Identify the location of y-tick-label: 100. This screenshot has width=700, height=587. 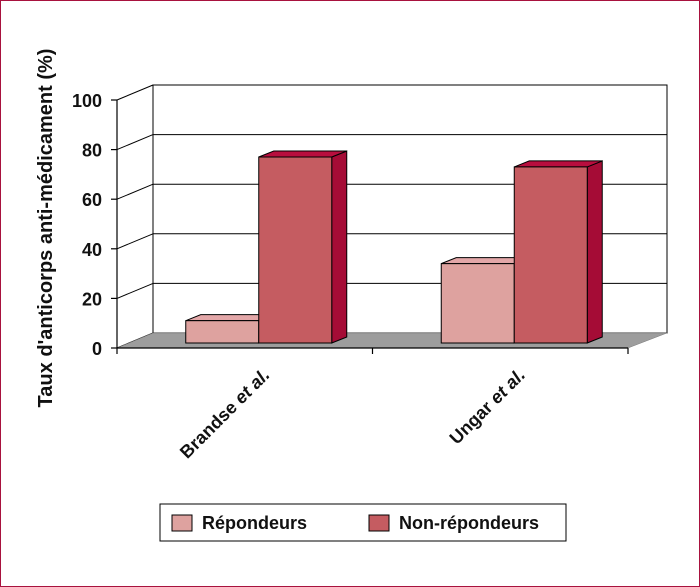
(87, 101).